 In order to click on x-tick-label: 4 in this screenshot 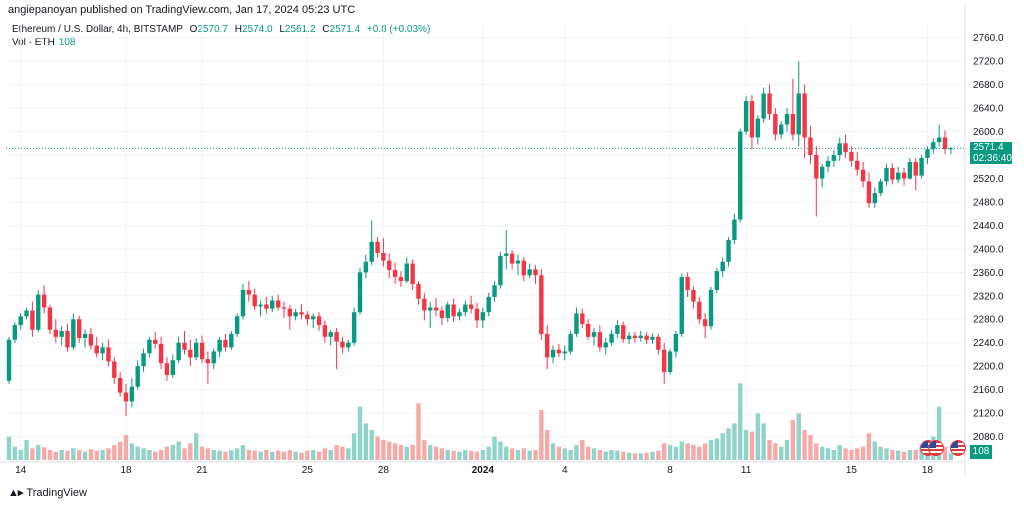, I will do `click(565, 470)`.